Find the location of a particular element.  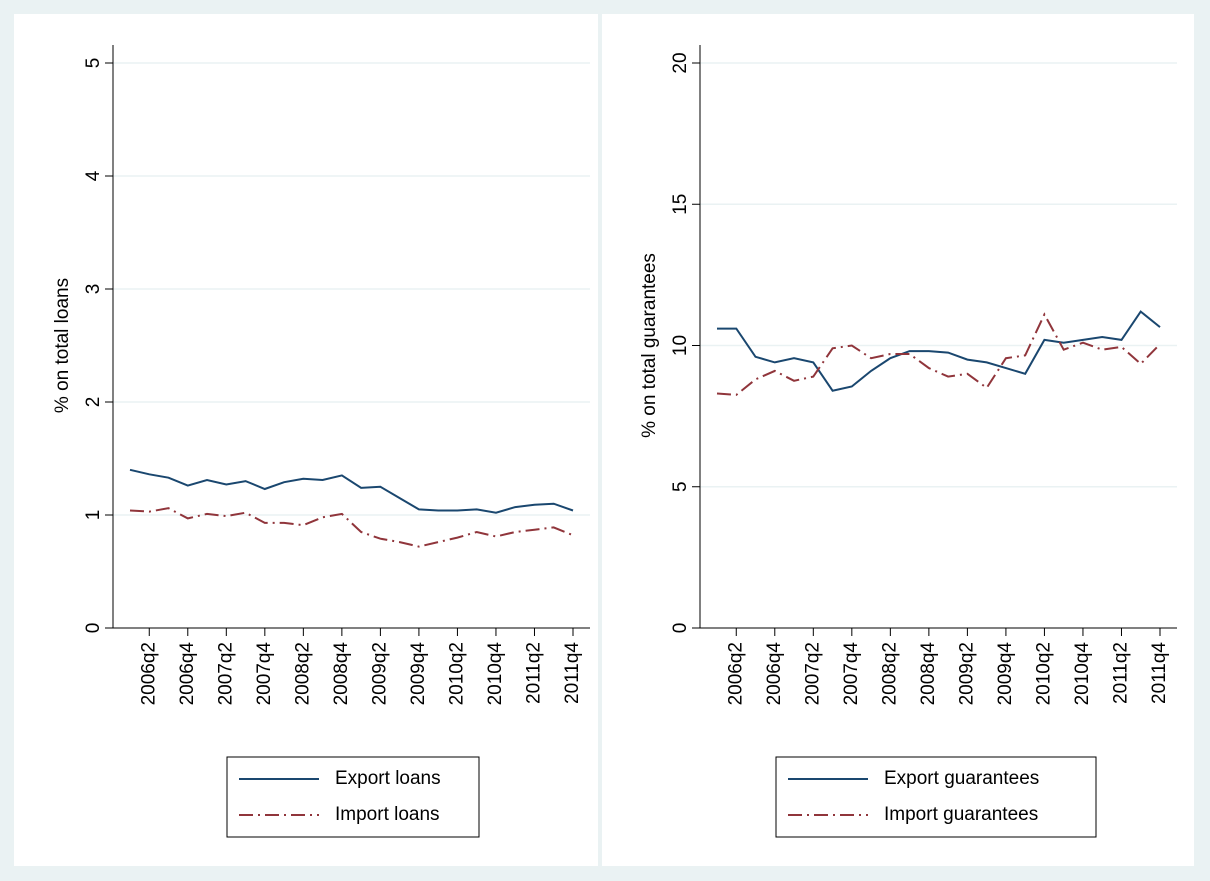

y-tick-label: 20 is located at coordinates (680, 62).